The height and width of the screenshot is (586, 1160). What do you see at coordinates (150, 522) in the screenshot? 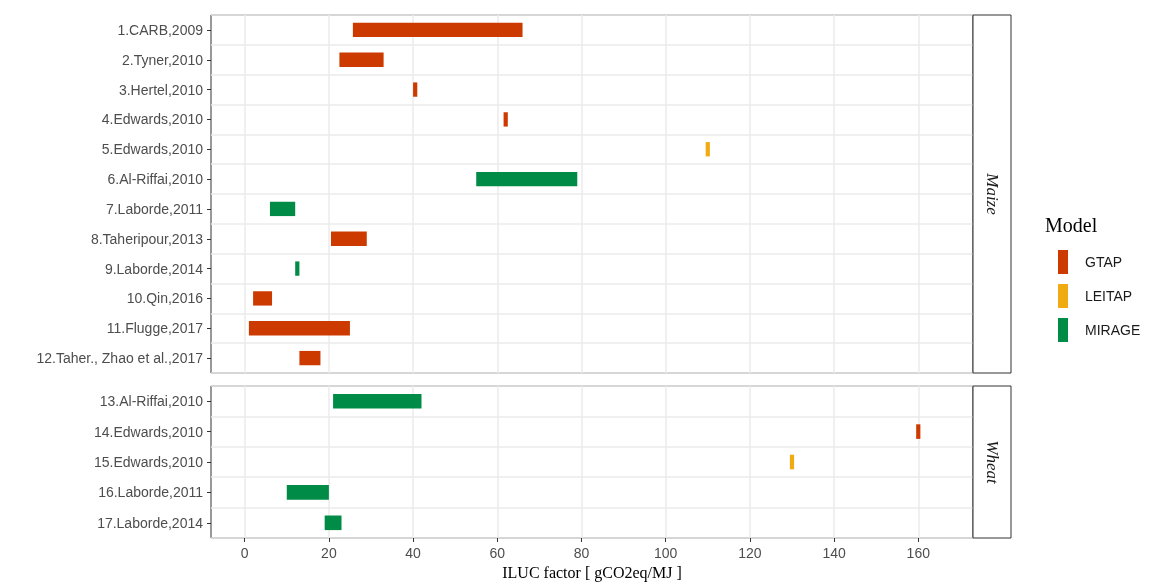
I see `y-tick-label: 17.Laborde,2014` at bounding box center [150, 522].